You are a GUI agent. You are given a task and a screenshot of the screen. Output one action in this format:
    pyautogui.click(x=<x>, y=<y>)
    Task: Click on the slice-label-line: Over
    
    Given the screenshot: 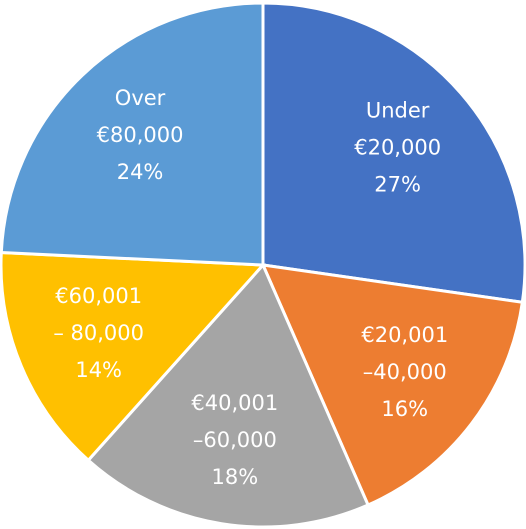 What is the action you would take?
    pyautogui.click(x=140, y=98)
    